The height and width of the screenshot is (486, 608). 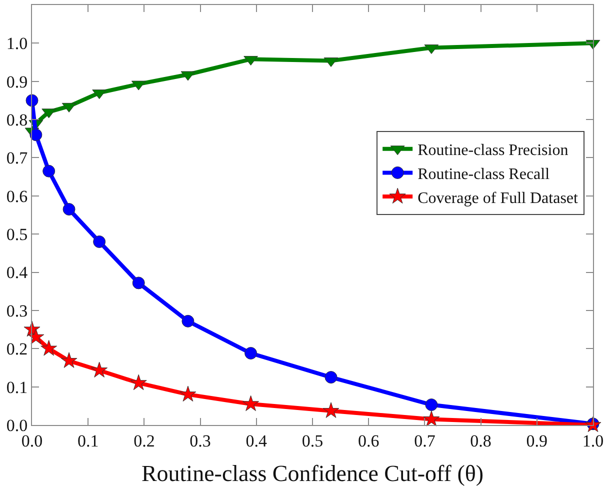 What do you see at coordinates (17, 196) in the screenshot?
I see `y-tick-label: 0.6` at bounding box center [17, 196].